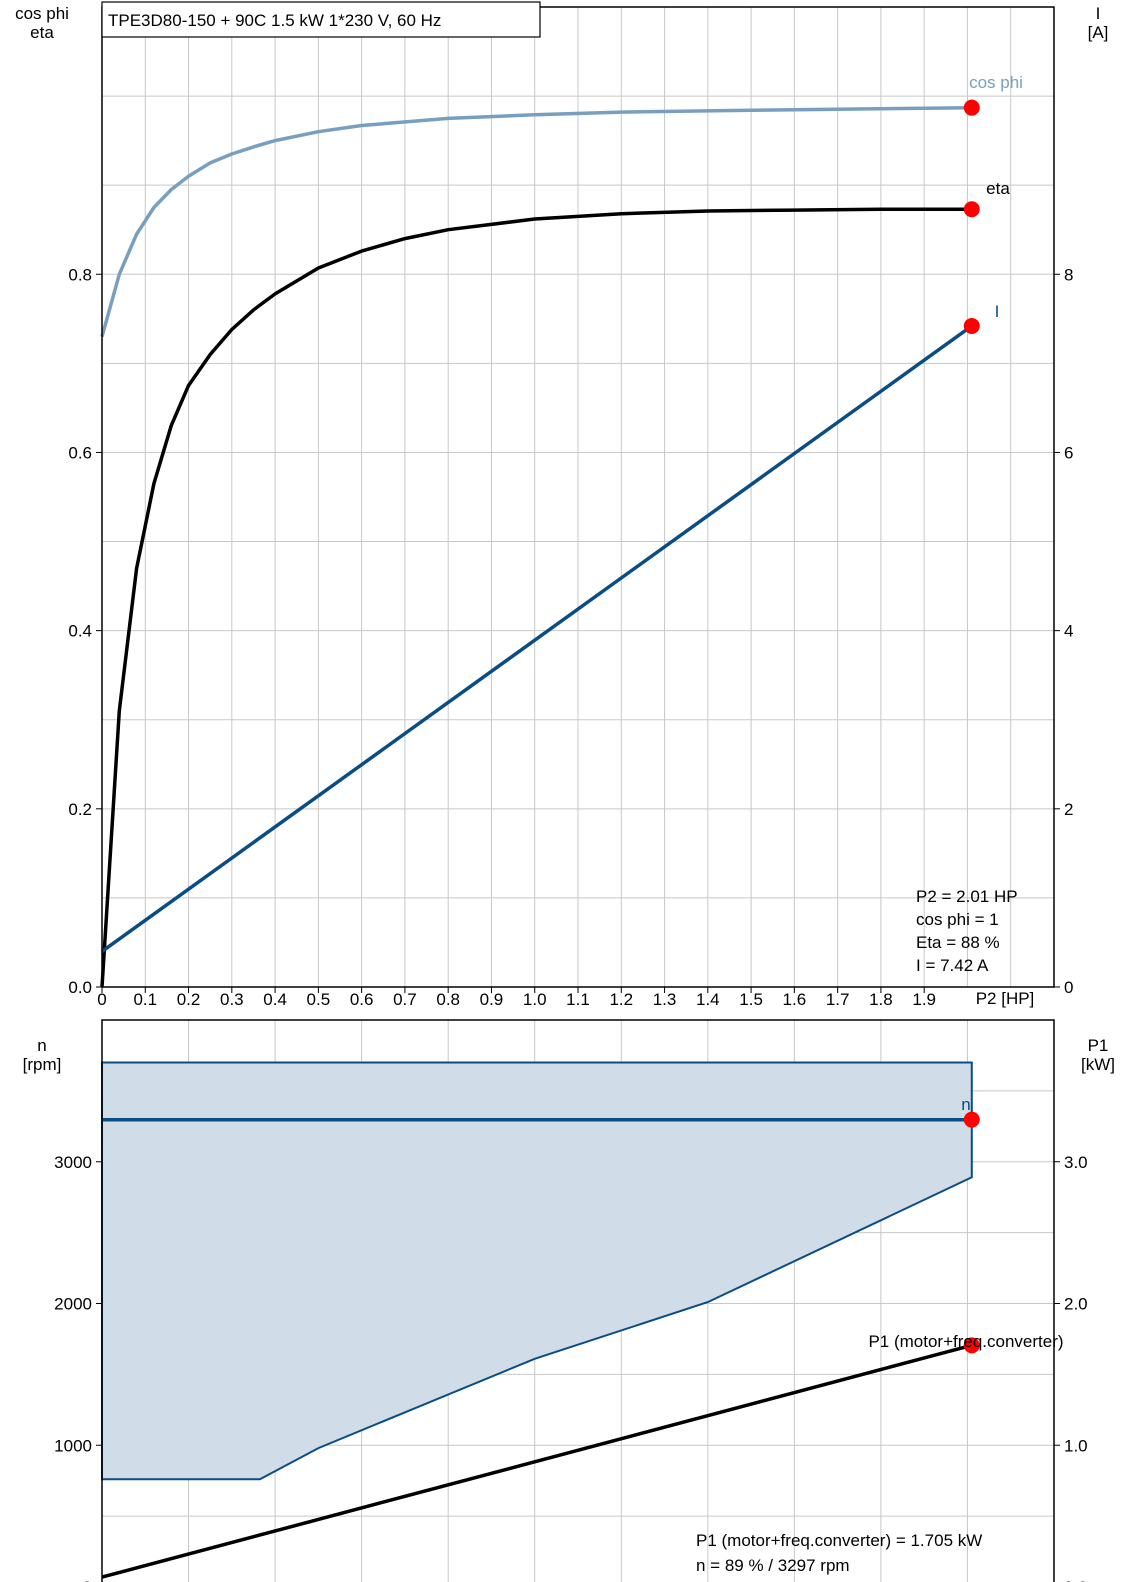 This screenshot has width=1141, height=1582. Describe the element at coordinates (952, 965) in the screenshot. I see `readout-current: I = 7.42 A` at that location.